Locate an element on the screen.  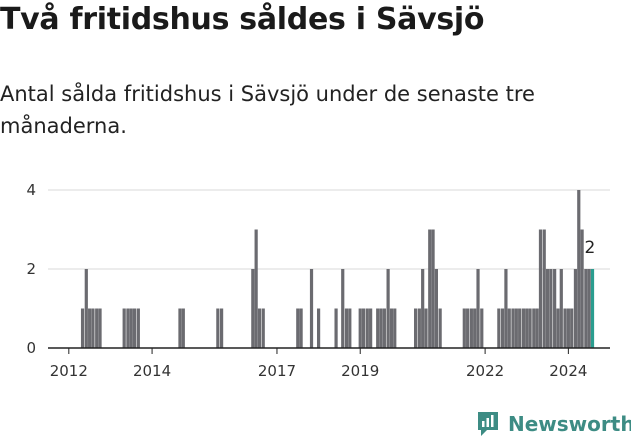
y-tick-label: 0 is located at coordinates (31, 348).